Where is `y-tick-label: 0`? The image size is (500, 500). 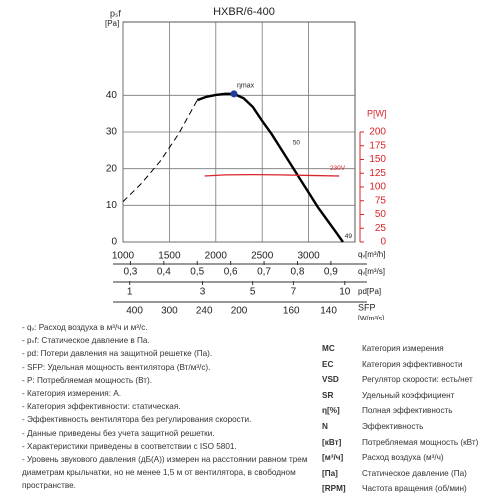
y-tick-label: 0 is located at coordinates (114, 242).